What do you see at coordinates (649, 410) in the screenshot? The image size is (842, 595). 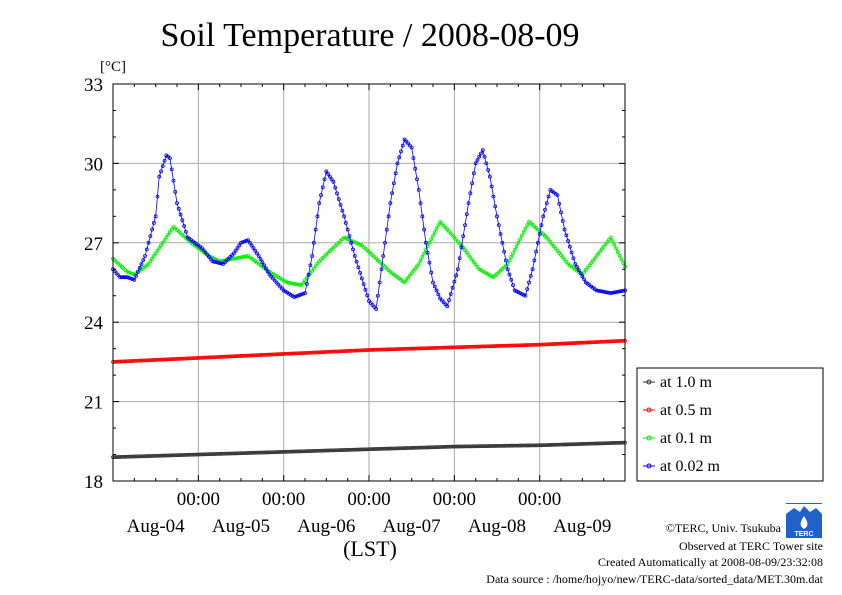 I see `legend-swatch-marker` at bounding box center [649, 410].